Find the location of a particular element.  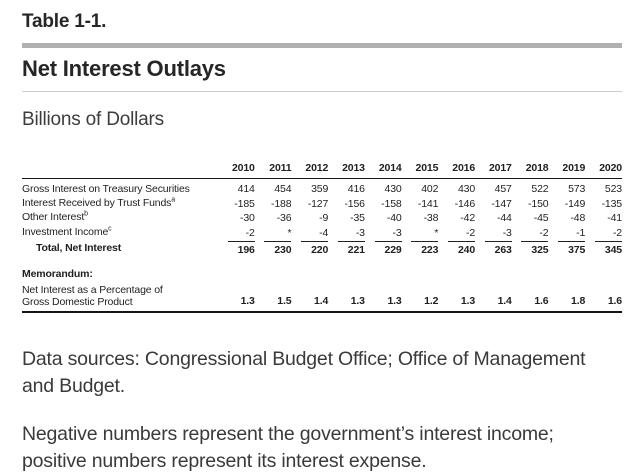

total-value: 220 is located at coordinates (314, 249).